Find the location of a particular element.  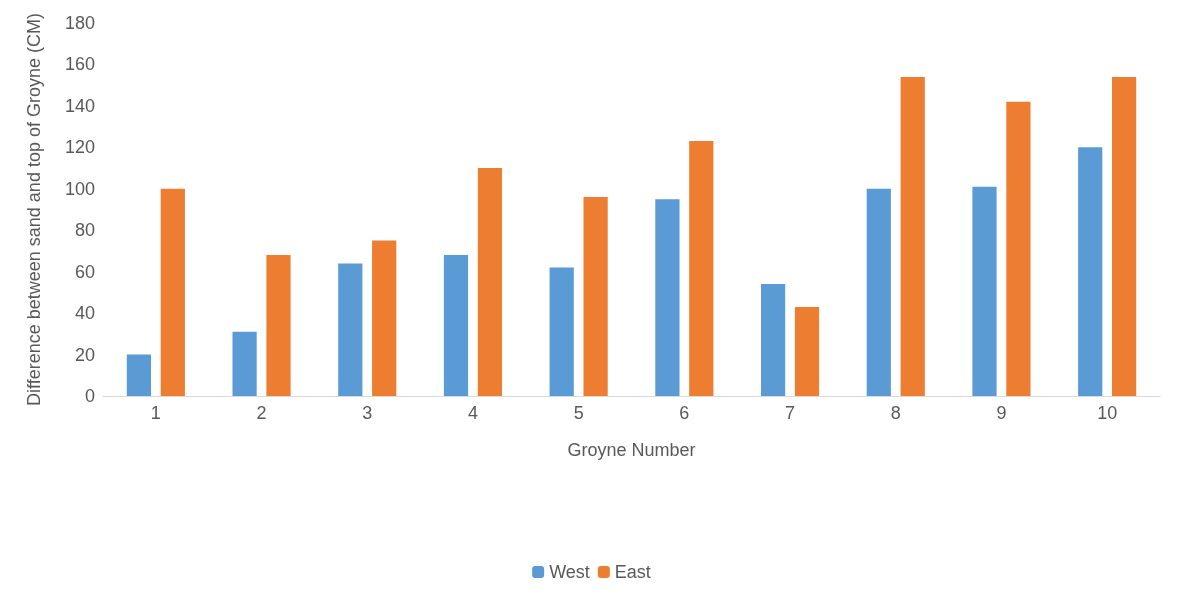

y-tick-label: 140 is located at coordinates (79, 105).